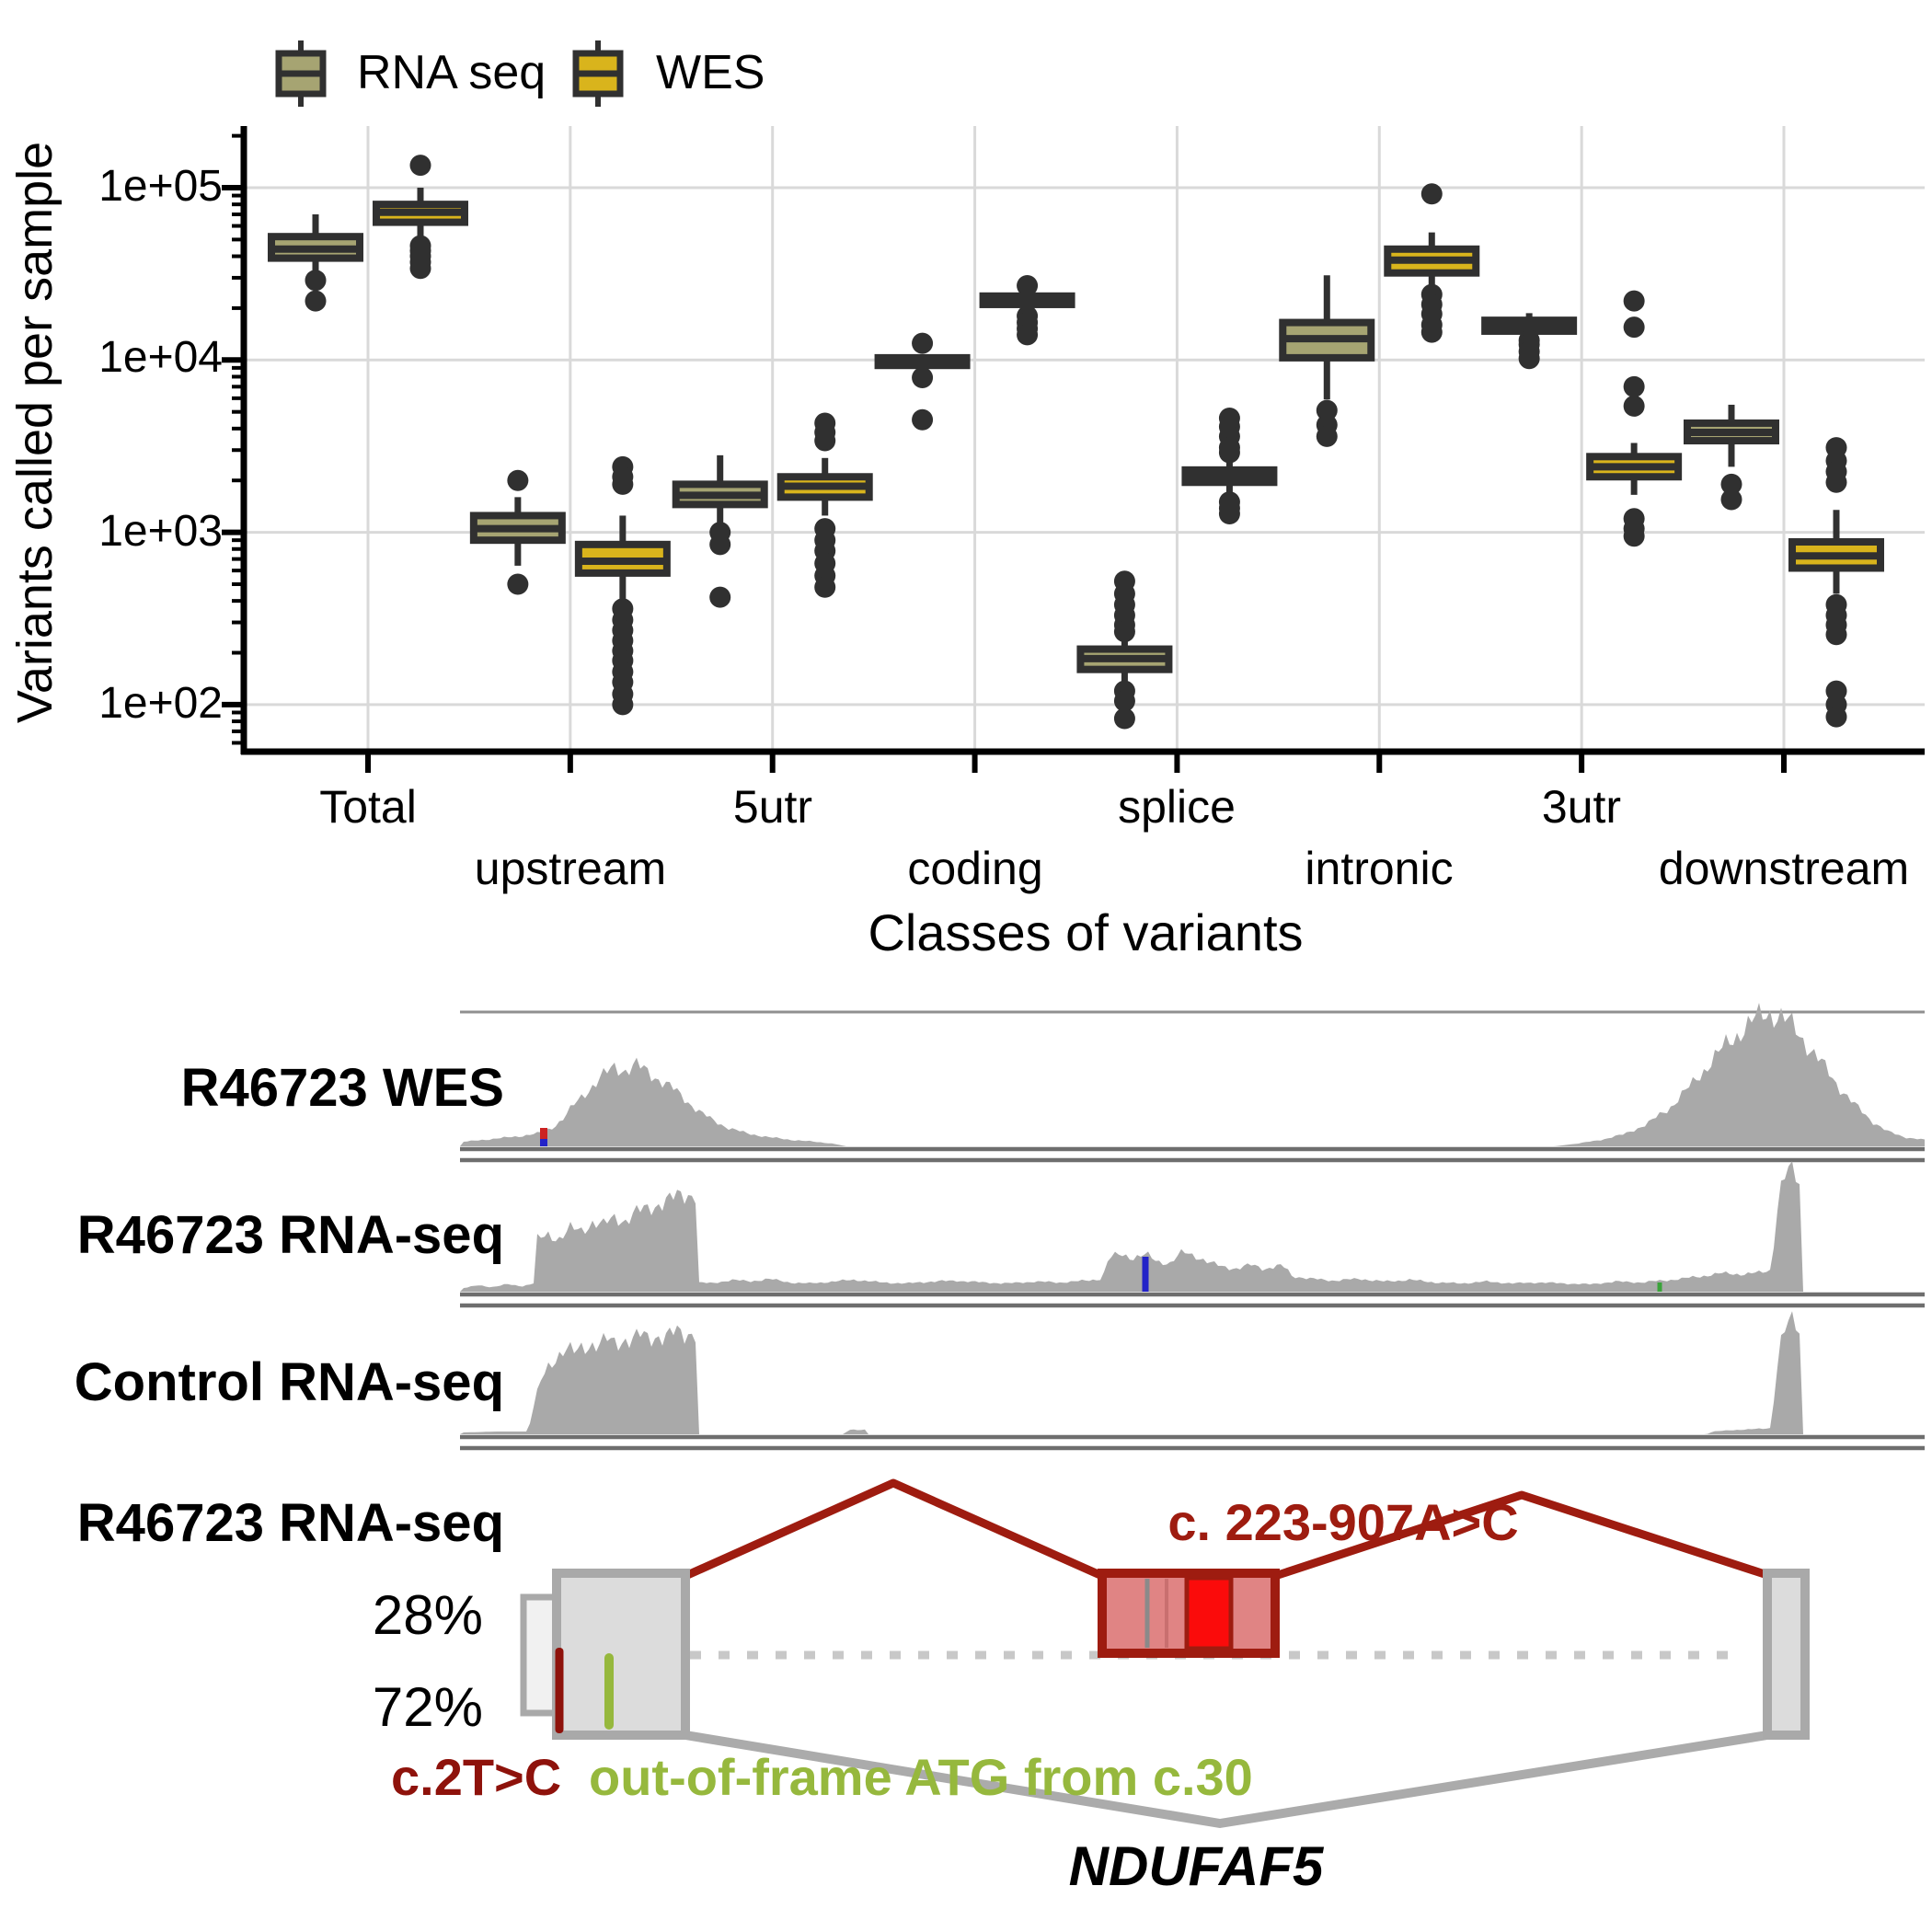 The image size is (1932, 1932). What do you see at coordinates (1786, 1654) in the screenshot?
I see `last-exon-box` at bounding box center [1786, 1654].